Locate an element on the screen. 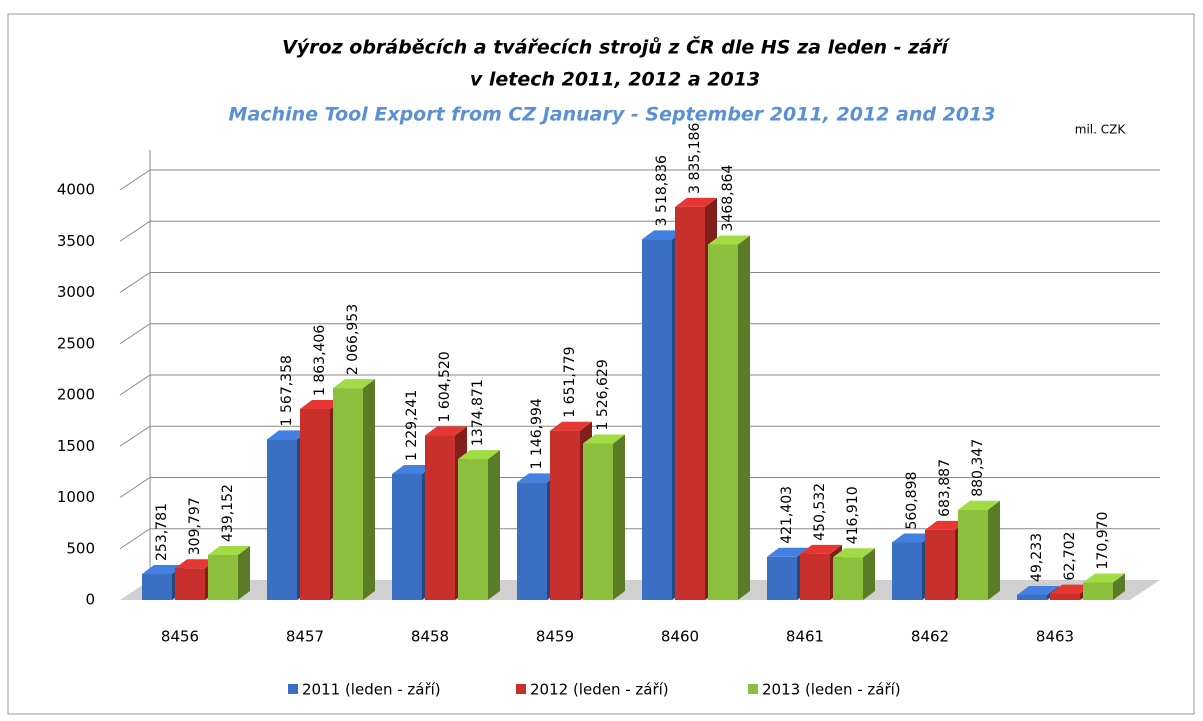 This screenshot has width=1203, height=721. data-label: 1 567,358 is located at coordinates (287, 390).